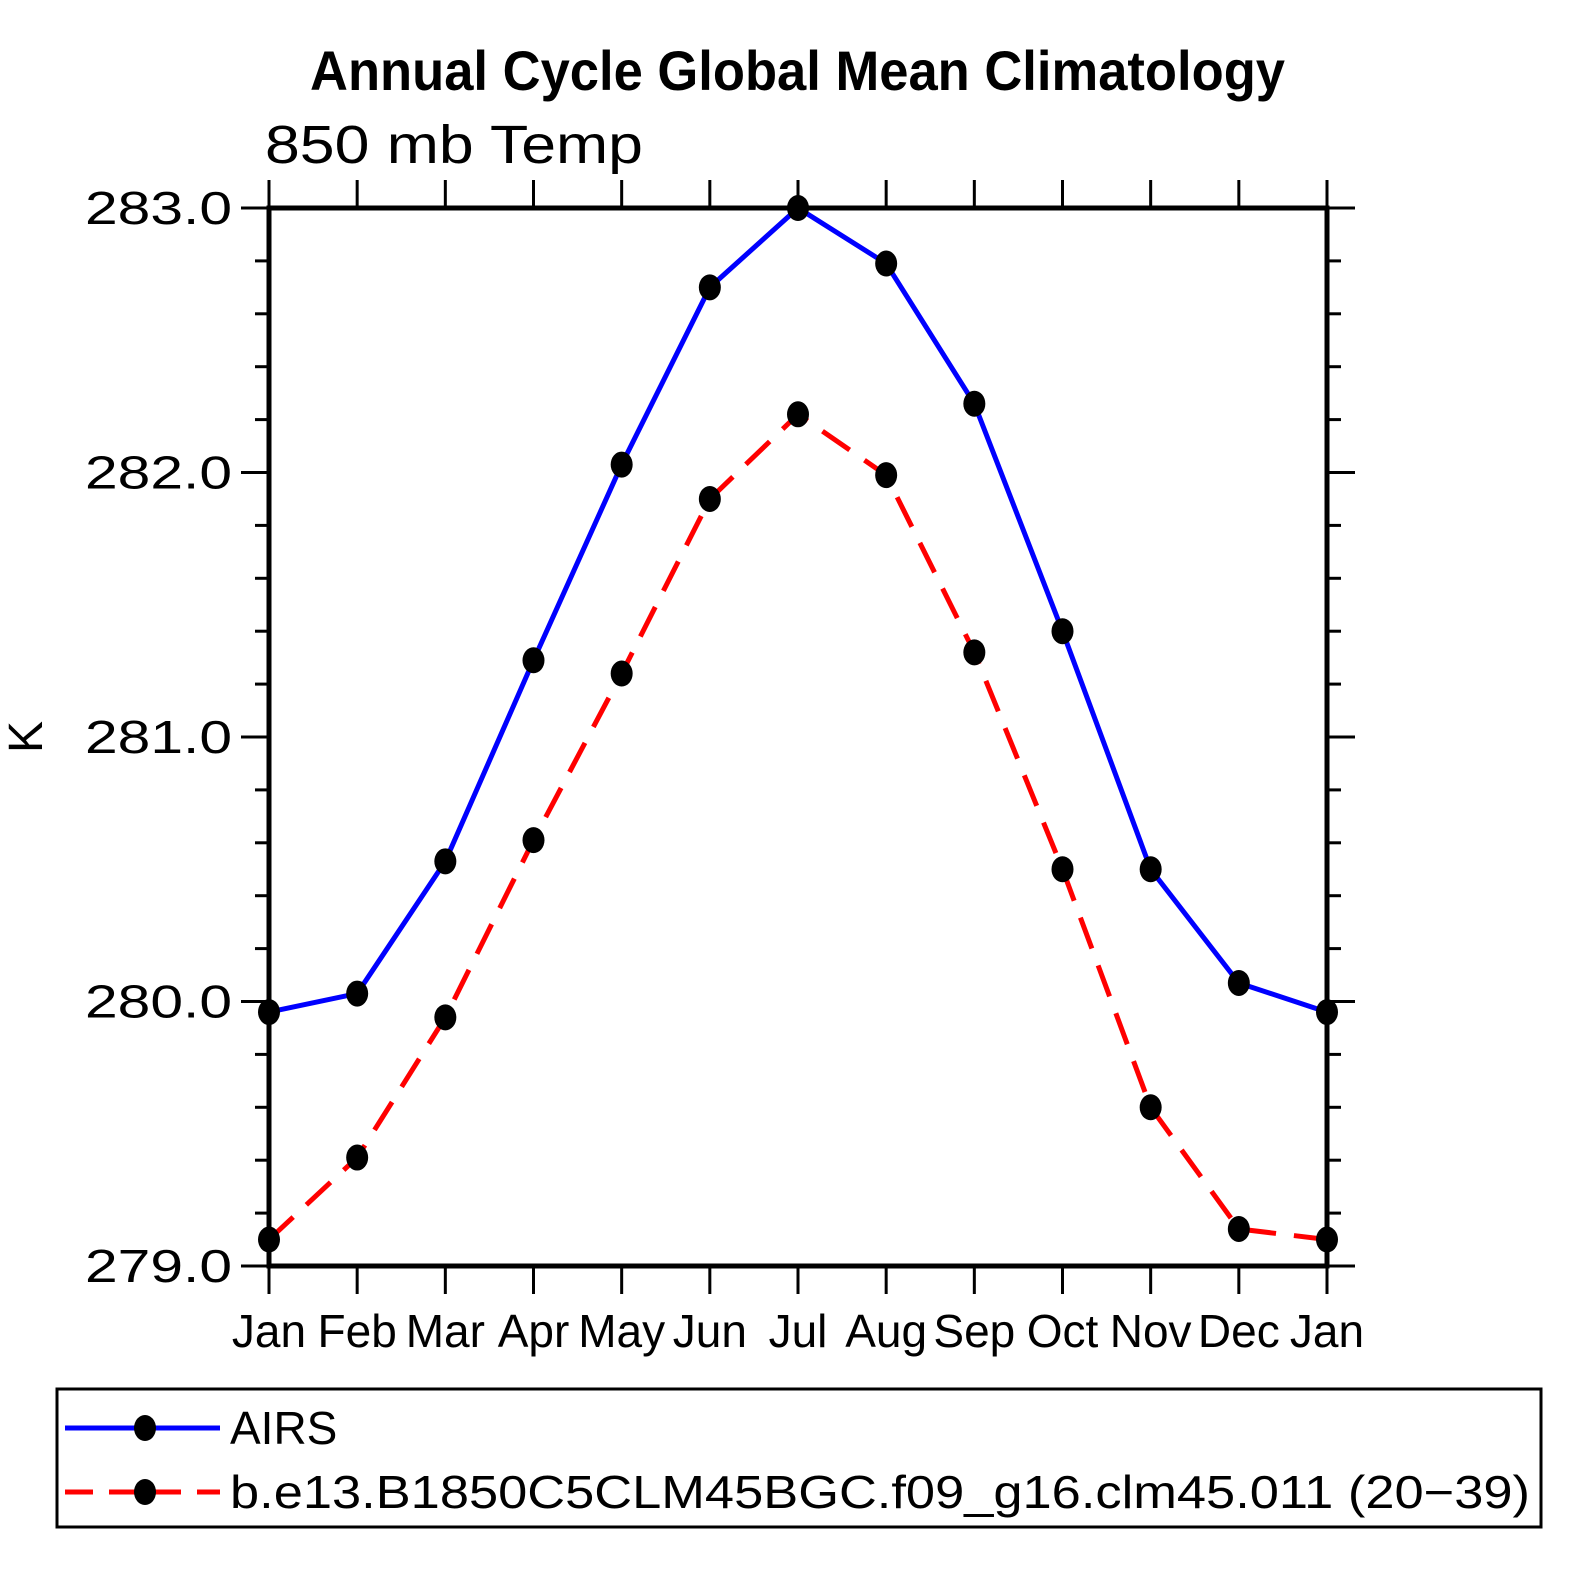 This screenshot has width=1574, height=1574. I want to click on chart-subtitle: 850 mb Temp, so click(454, 145).